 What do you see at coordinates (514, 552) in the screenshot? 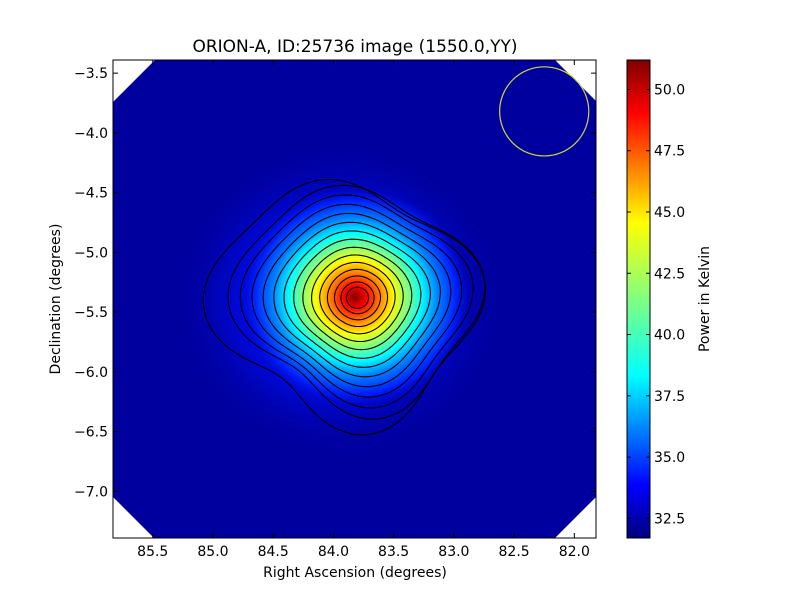
I see `x-tick-label: 82.5` at bounding box center [514, 552].